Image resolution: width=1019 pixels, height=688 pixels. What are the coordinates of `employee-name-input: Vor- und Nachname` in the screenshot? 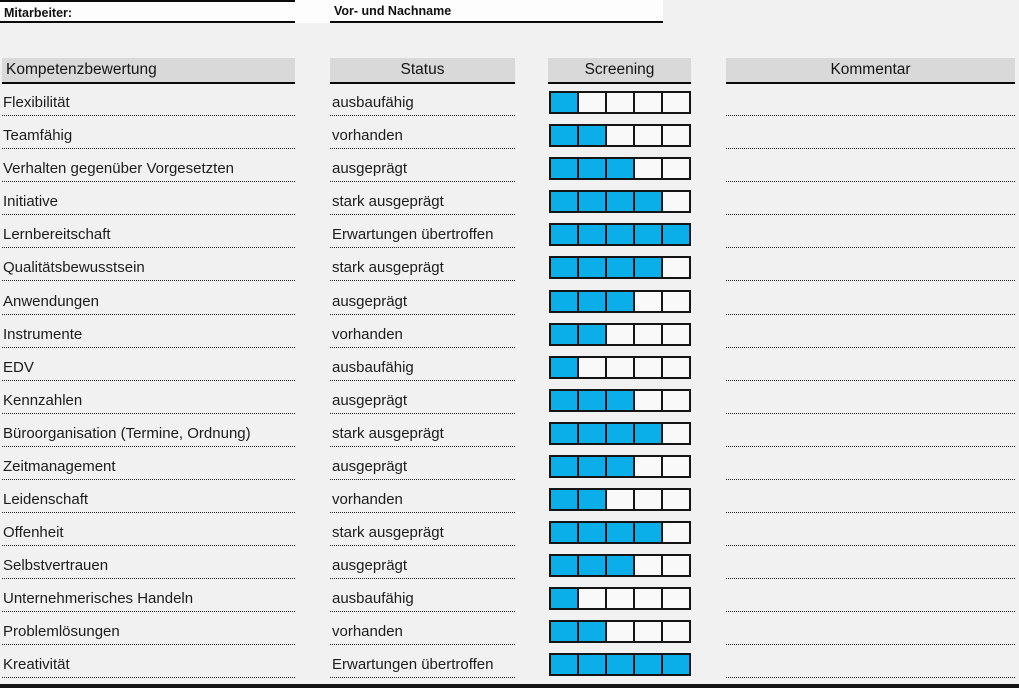 It's located at (496, 11).